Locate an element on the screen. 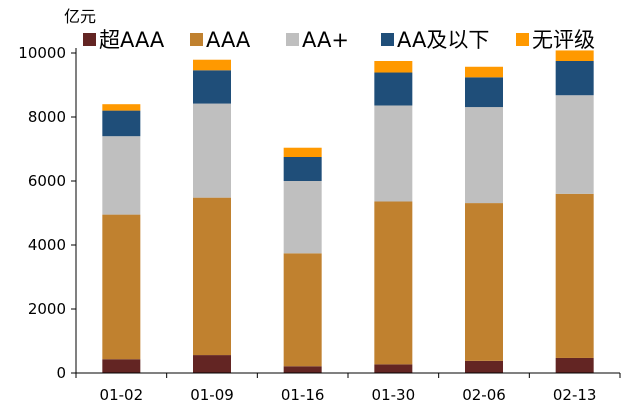 Image resolution: width=639 pixels, height=409 pixels. x-tick-label: 01-02 is located at coordinates (122, 395).